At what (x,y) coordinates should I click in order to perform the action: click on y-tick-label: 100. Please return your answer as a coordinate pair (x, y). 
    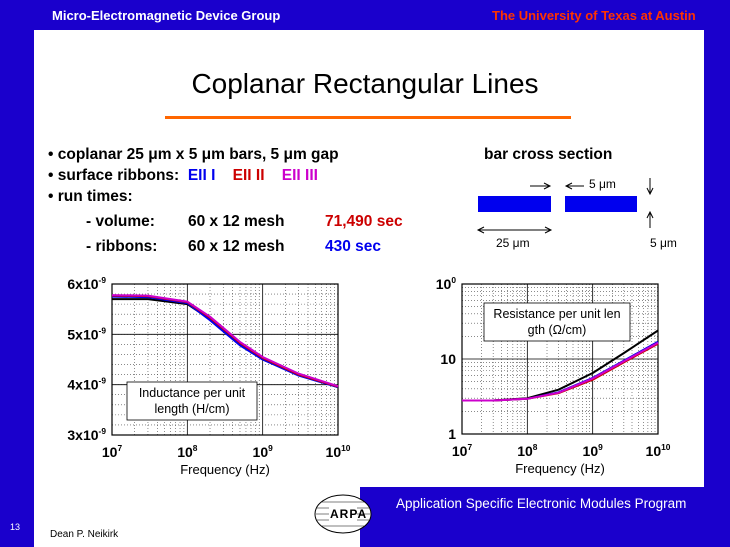
    Looking at the image, I should click on (446, 283).